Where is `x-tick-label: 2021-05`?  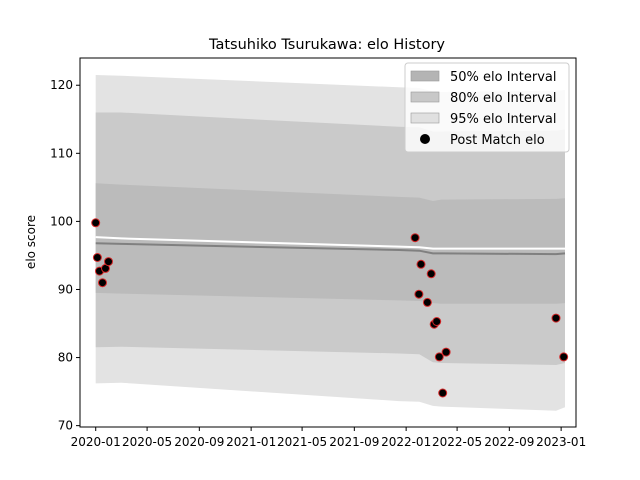
x-tick-label: 2021-05 is located at coordinates (302, 442).